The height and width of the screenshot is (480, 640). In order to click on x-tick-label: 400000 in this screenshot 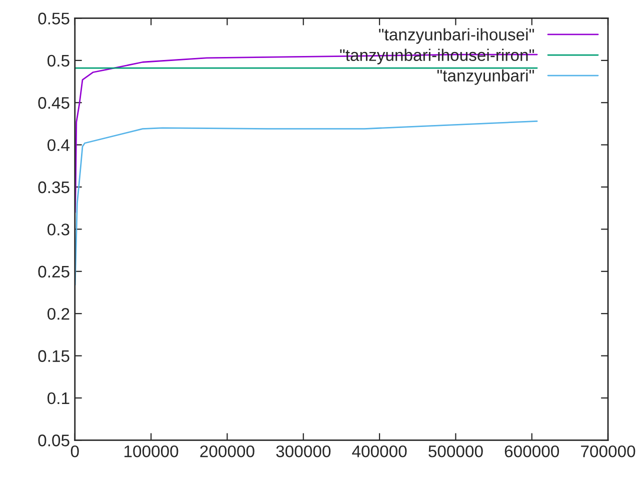, I will do `click(379, 451)`.